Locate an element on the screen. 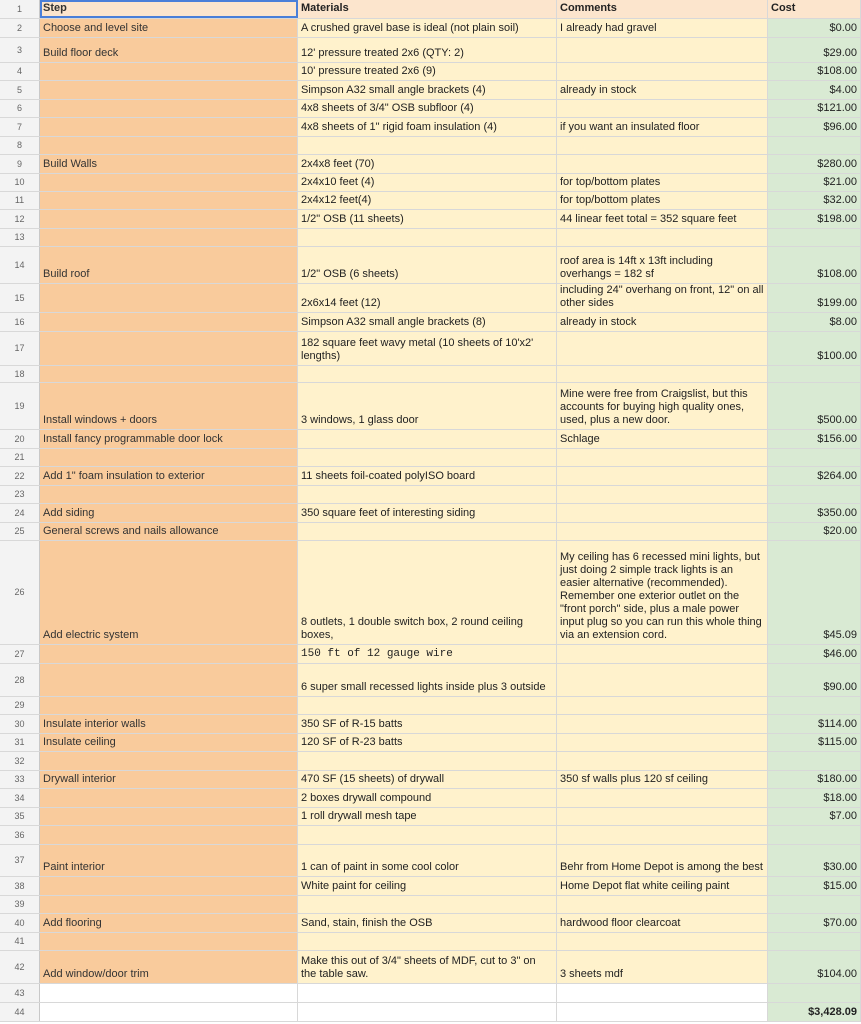  comments-cell: hardwood floor clearcoat is located at coordinates (662, 923).